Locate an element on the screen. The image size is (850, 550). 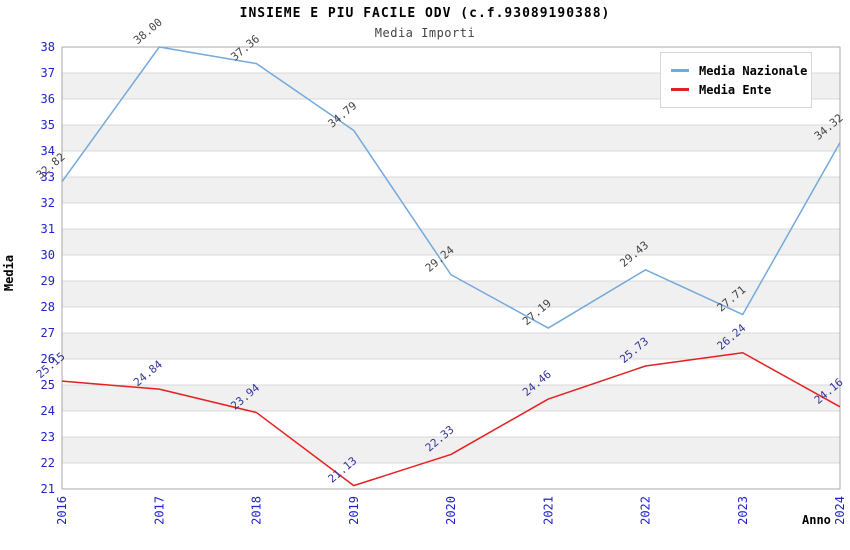
x-tick-label: 2018 is located at coordinates (257, 510).